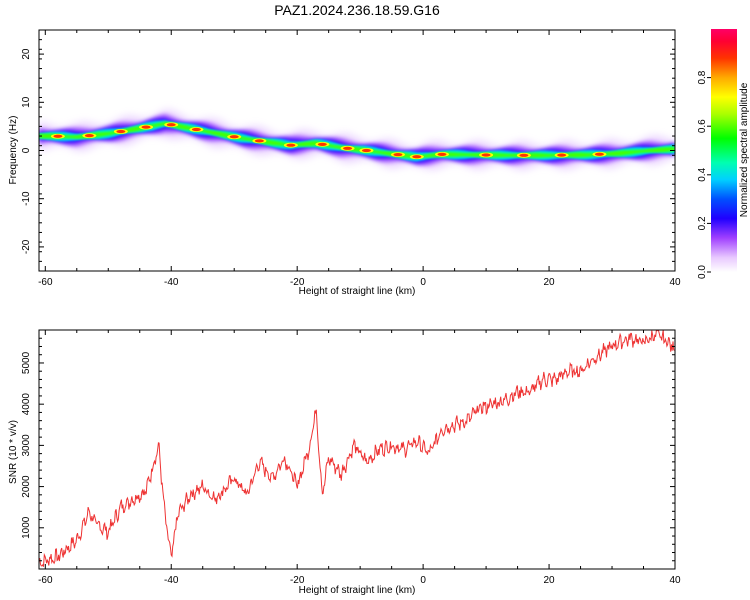  I want to click on colorbar-label: Normalized spectral amplitude, so click(744, 149).